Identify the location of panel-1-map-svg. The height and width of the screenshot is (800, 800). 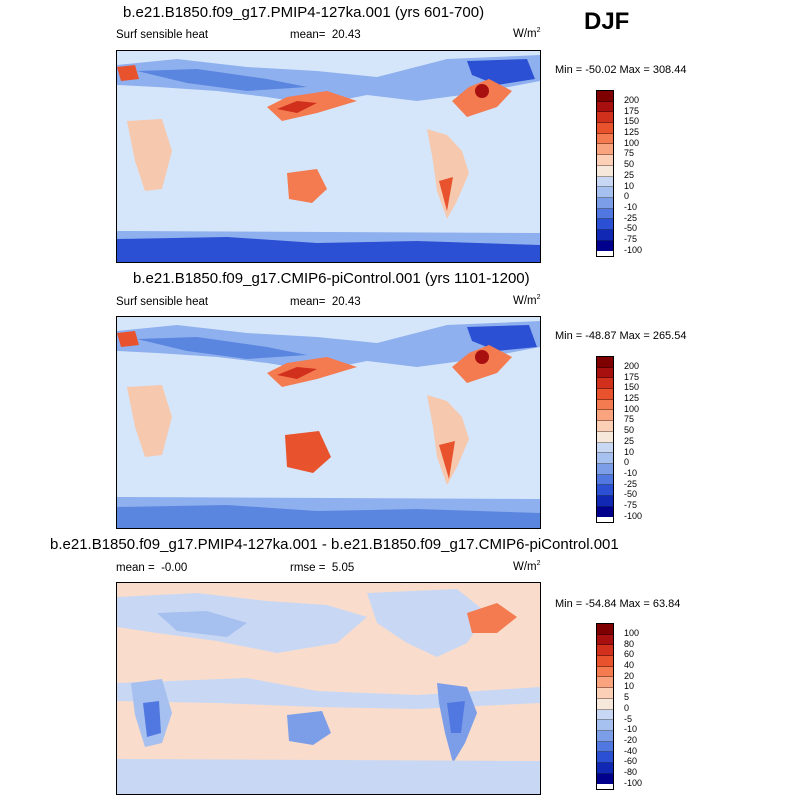
(328, 156).